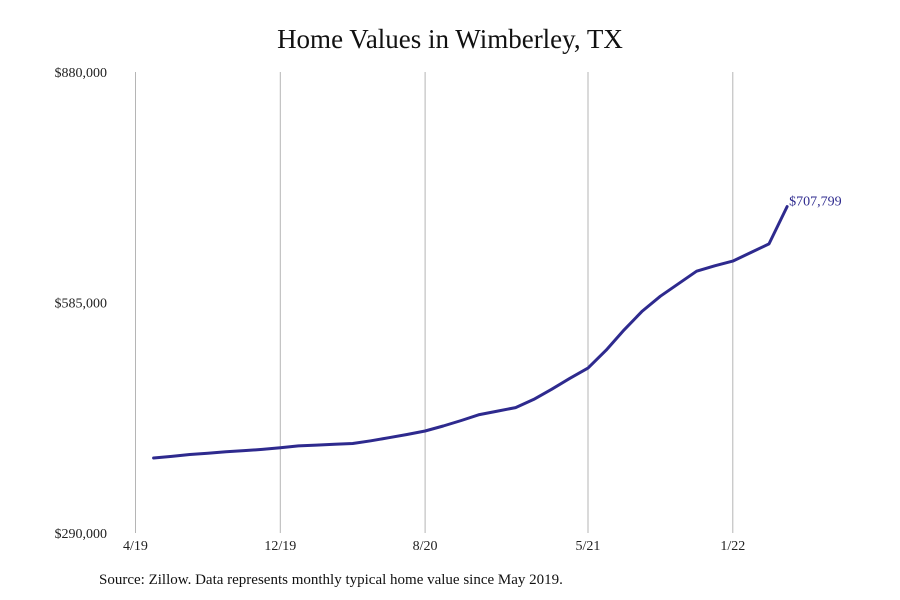 Image resolution: width=900 pixels, height=600 pixels. I want to click on chart-title: Home Values in Wimberley, TX, so click(450, 39).